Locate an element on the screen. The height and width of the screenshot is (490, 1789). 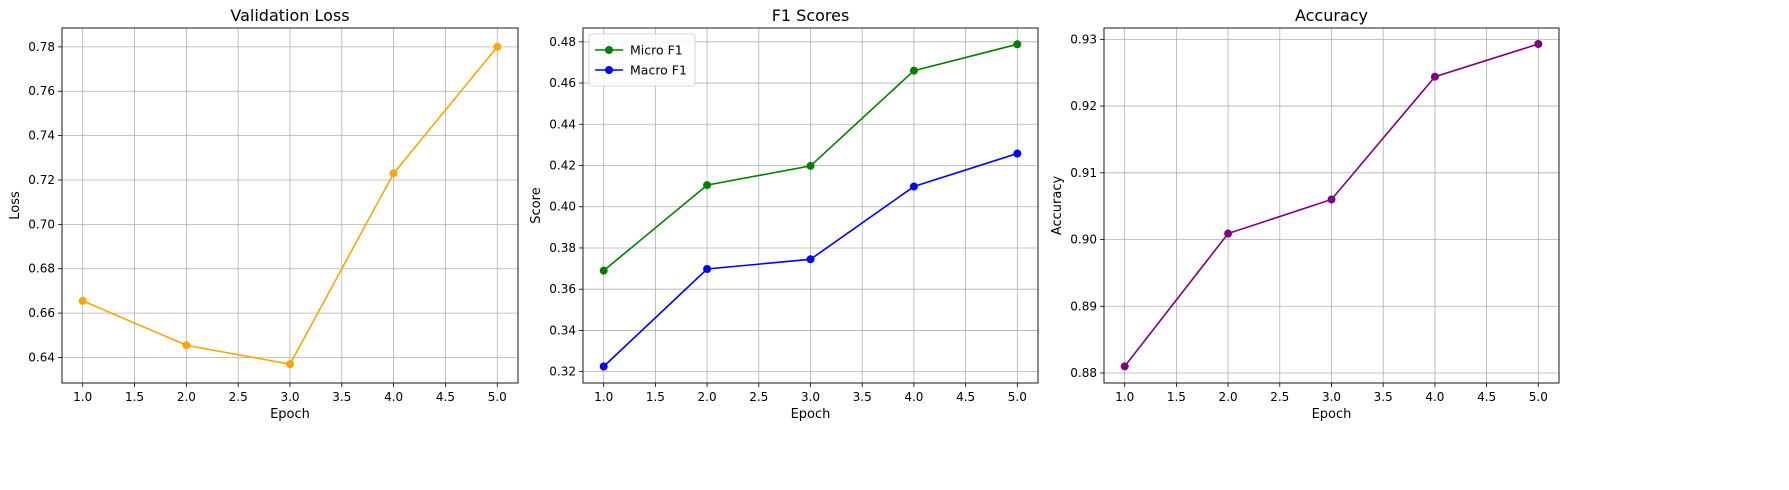
y-tick-label: 0.89 is located at coordinates (1083, 306).